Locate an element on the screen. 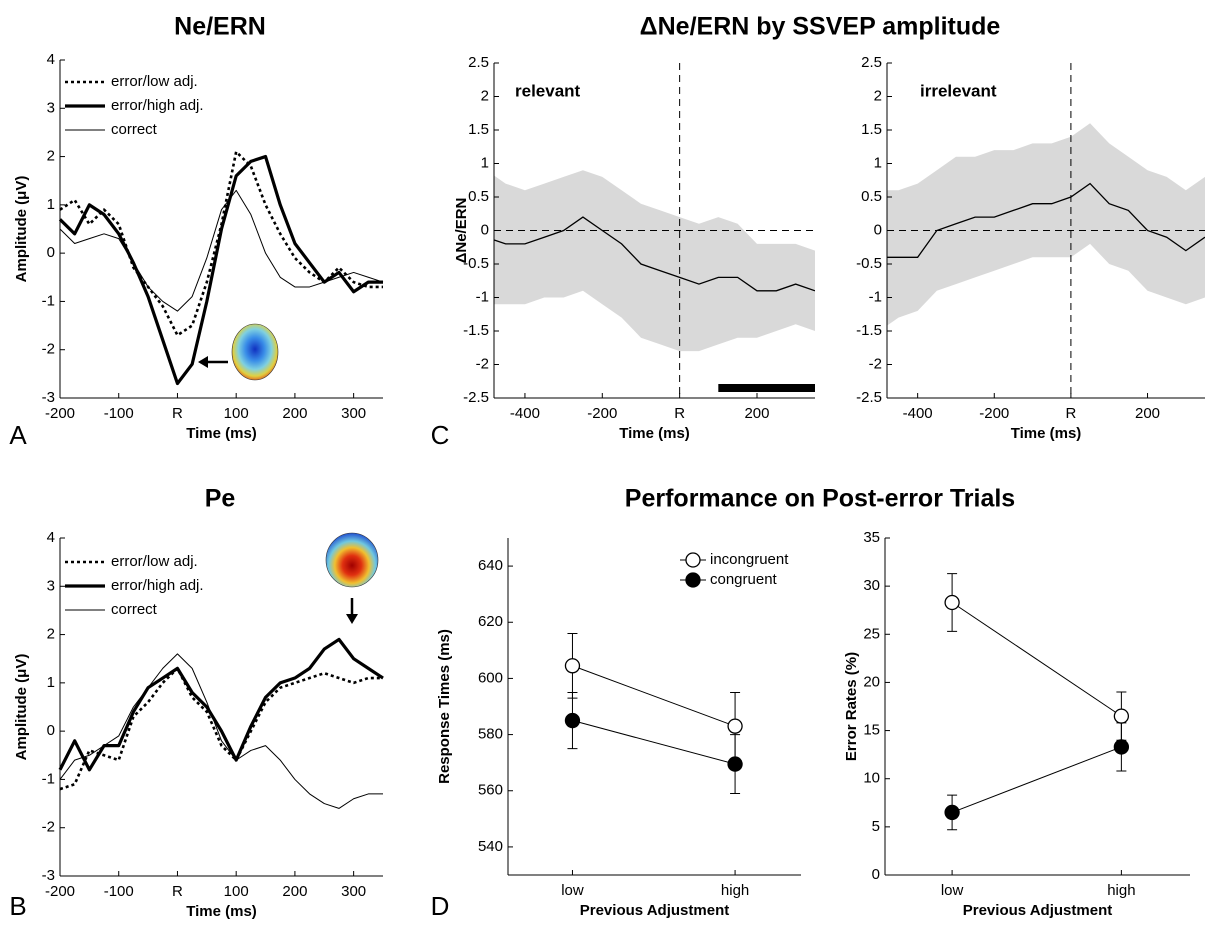  legend-label: congruent is located at coordinates (744, 579).